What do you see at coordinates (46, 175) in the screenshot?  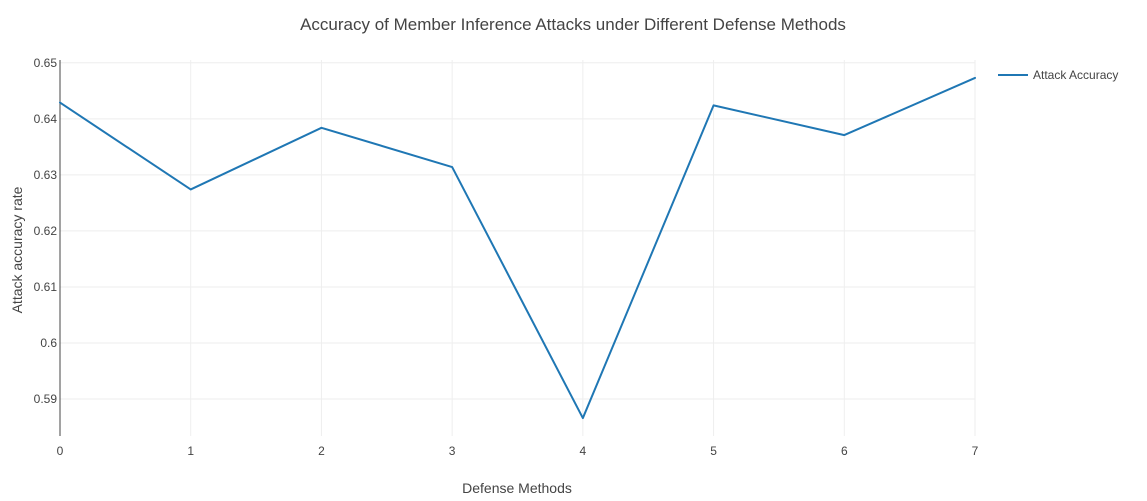 I see `y-tick-label: 0.63` at bounding box center [46, 175].